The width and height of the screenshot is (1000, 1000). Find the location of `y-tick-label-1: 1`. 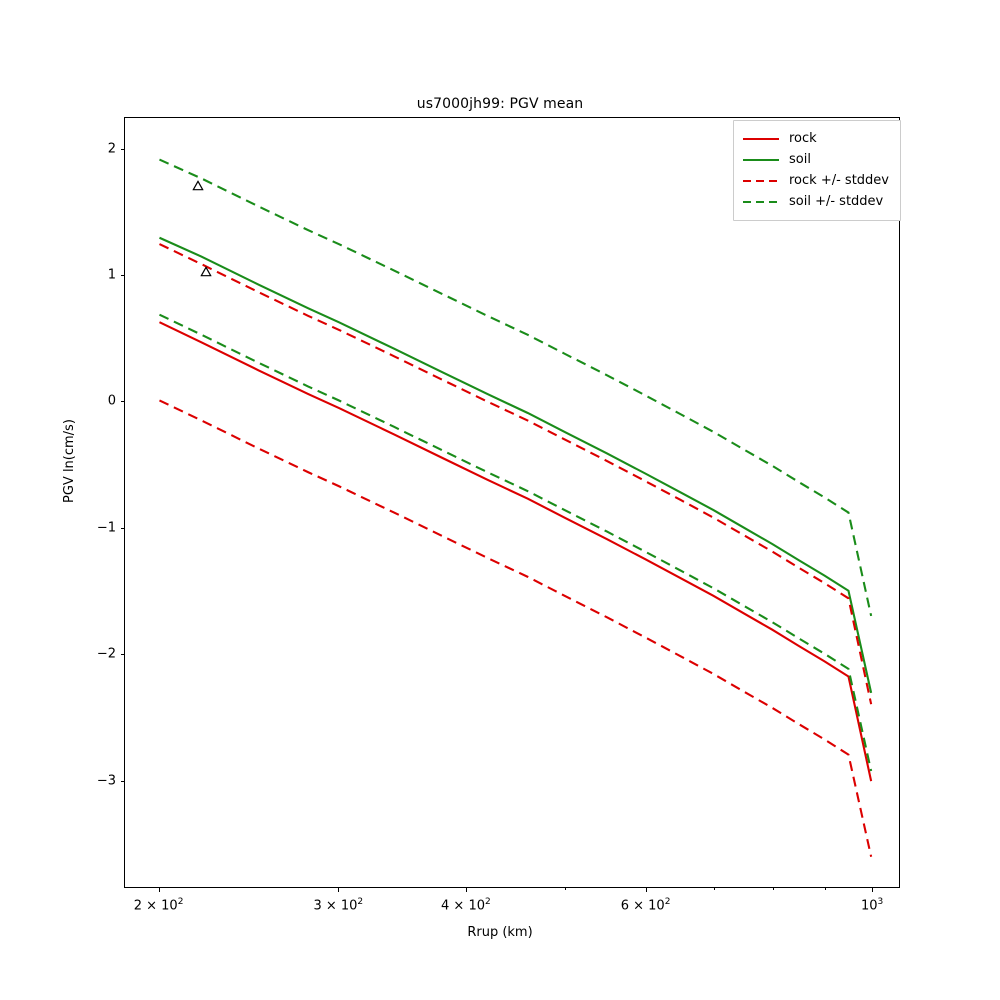

y-tick-label-1: 1 is located at coordinates (111, 275).